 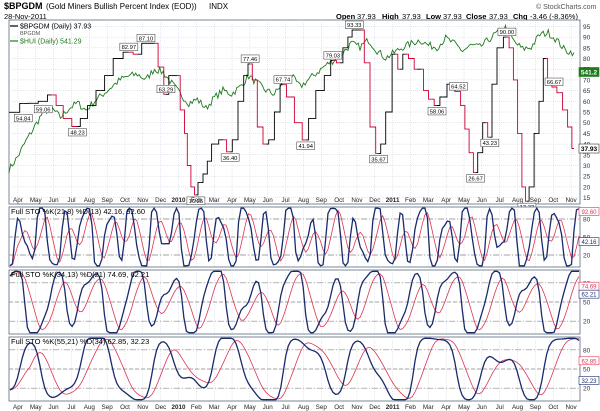 What do you see at coordinates (437, 112) in the screenshot?
I see `pivot-label: 58.06` at bounding box center [437, 112].